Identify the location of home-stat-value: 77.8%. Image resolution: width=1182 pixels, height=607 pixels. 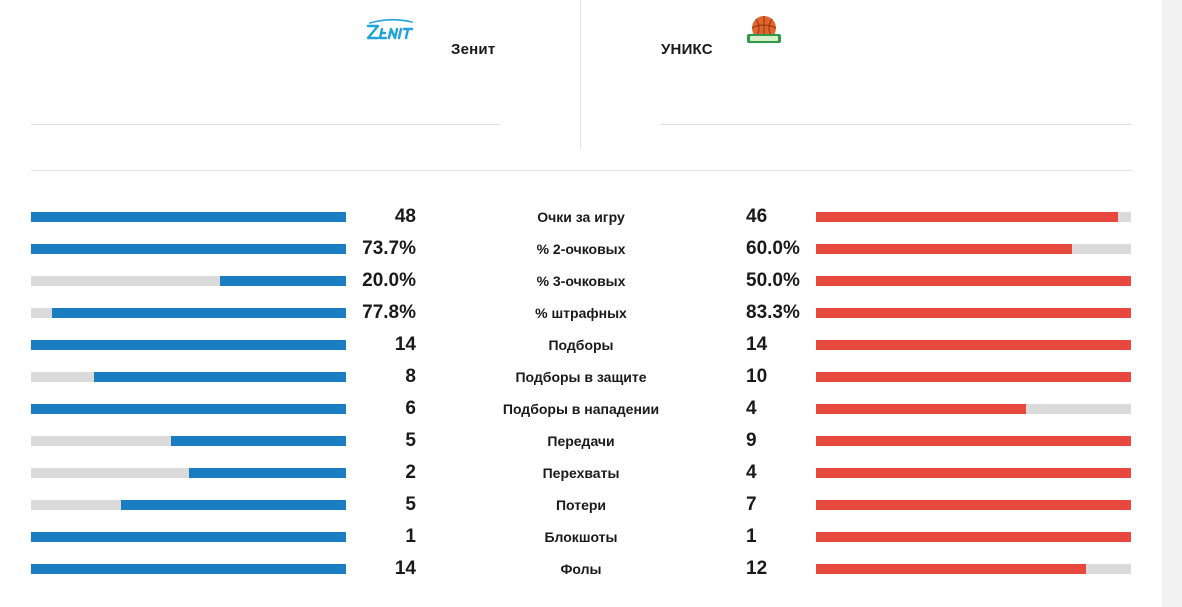
(389, 312).